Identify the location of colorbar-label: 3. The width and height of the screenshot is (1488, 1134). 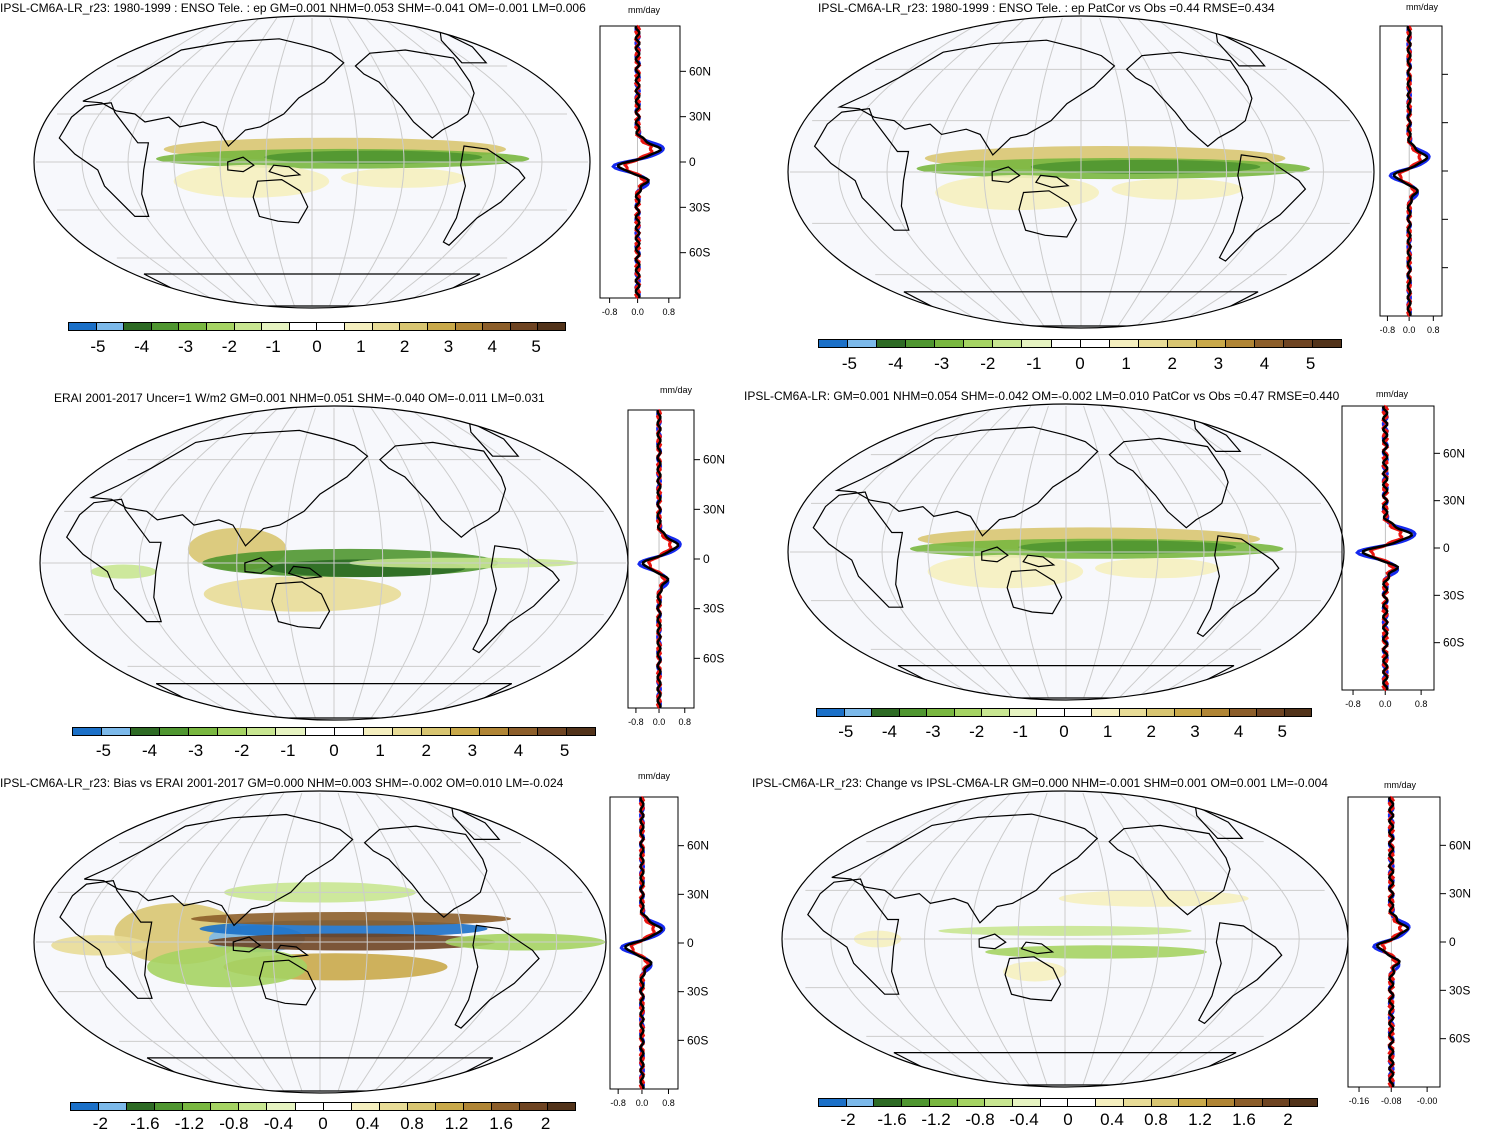
(472, 750).